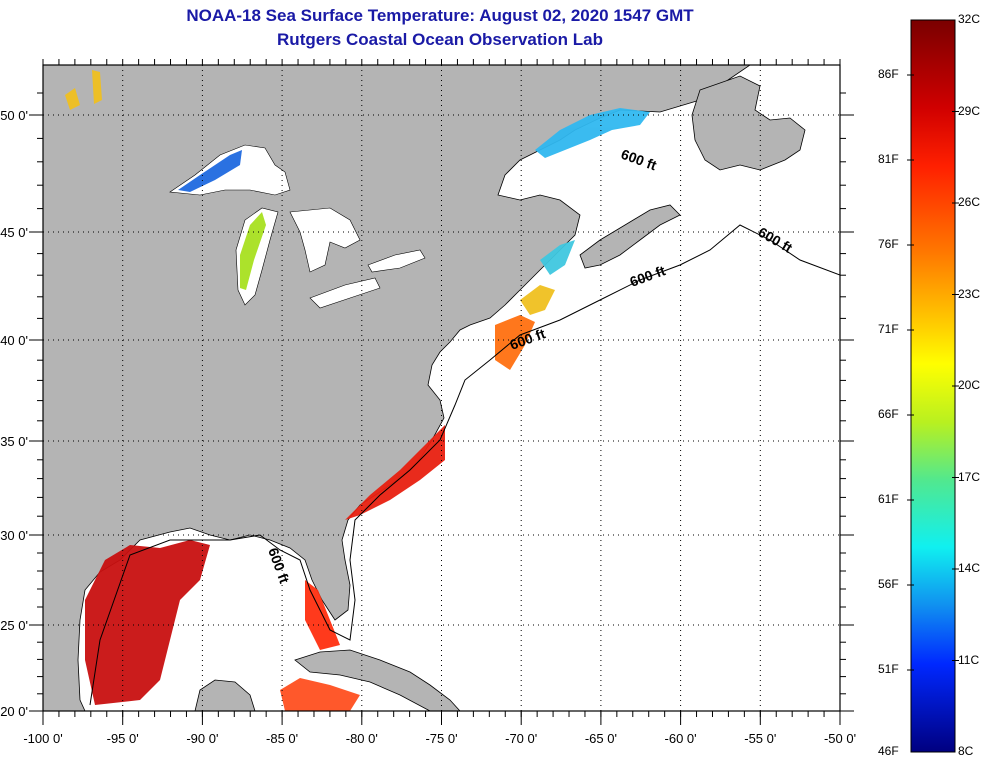 This screenshot has width=984, height=770. Describe the element at coordinates (888, 584) in the screenshot. I see `colorbar-label-fahrenheit: 56F` at that location.